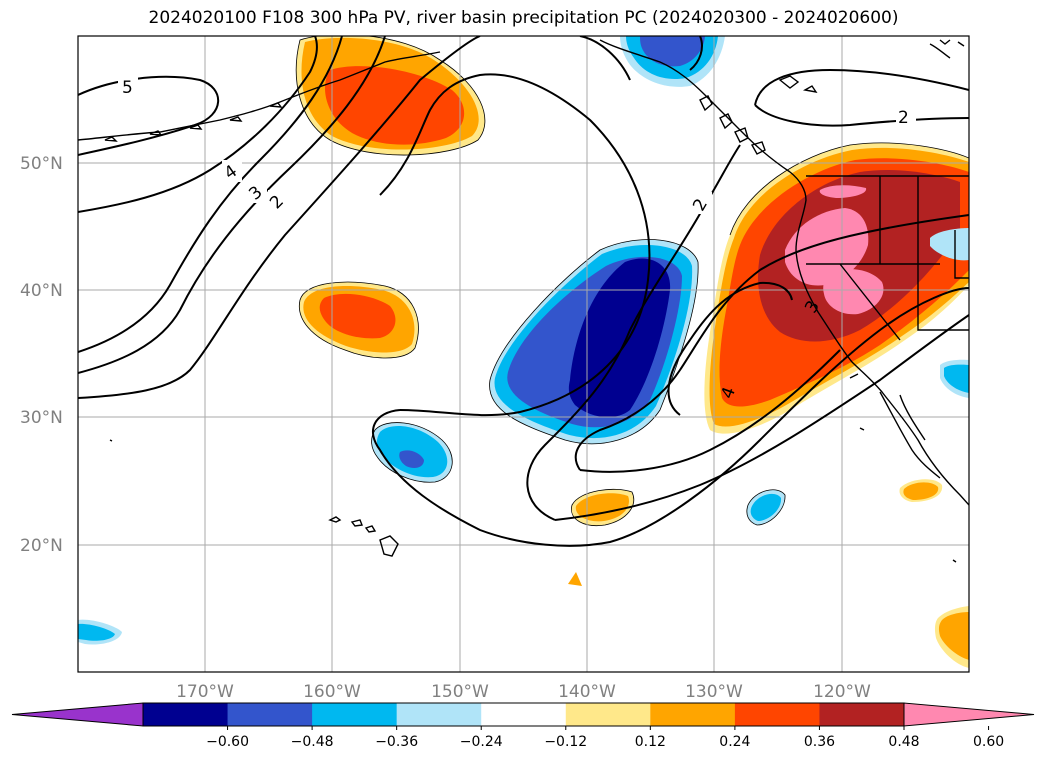  I want to click on contour-label-2: 2, so click(903, 118).